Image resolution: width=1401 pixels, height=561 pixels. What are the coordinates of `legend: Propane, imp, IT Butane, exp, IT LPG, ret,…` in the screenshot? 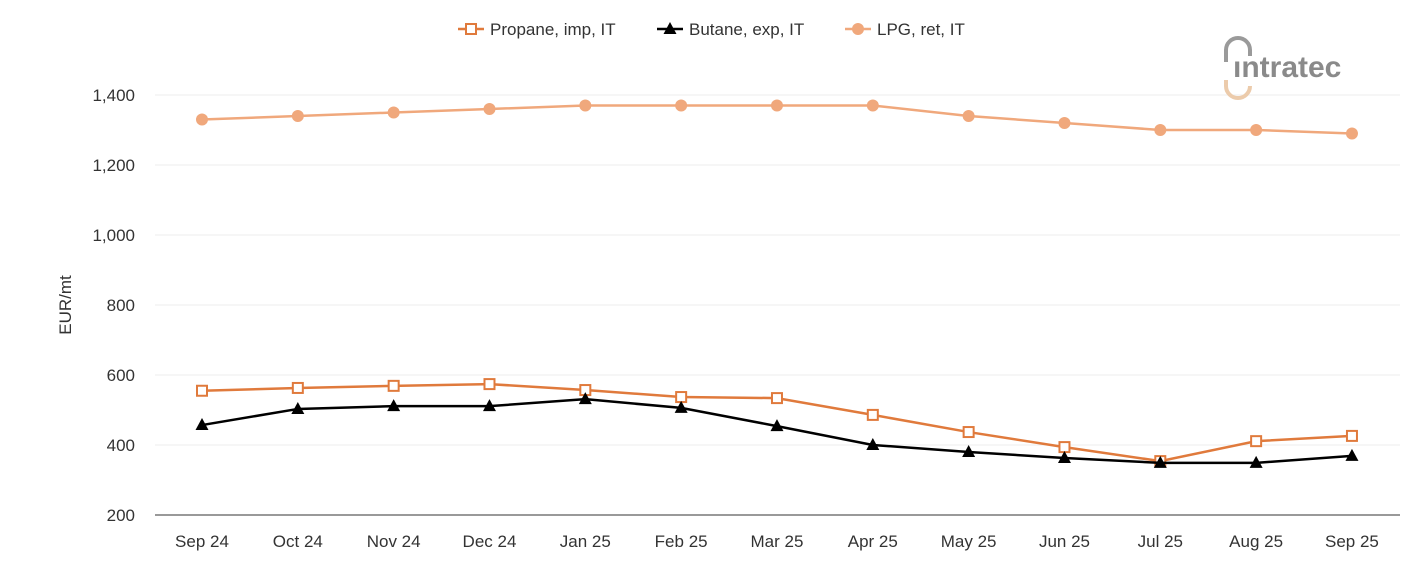 It's located at (711, 29).